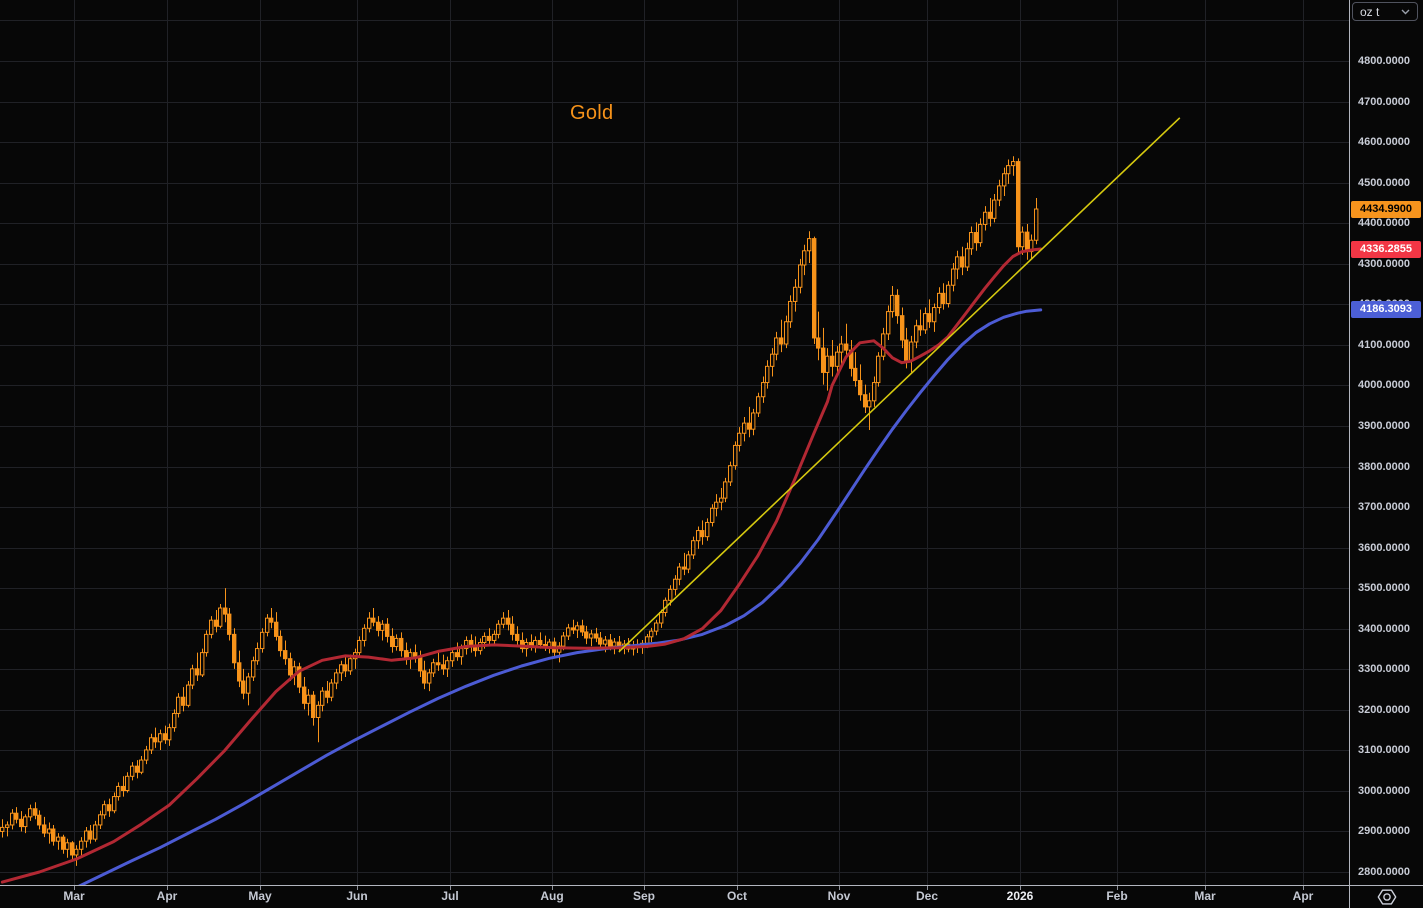 This screenshot has height=908, width=1423. Describe the element at coordinates (1384, 223) in the screenshot. I see `y-axis-tick: 4400.0000` at that location.